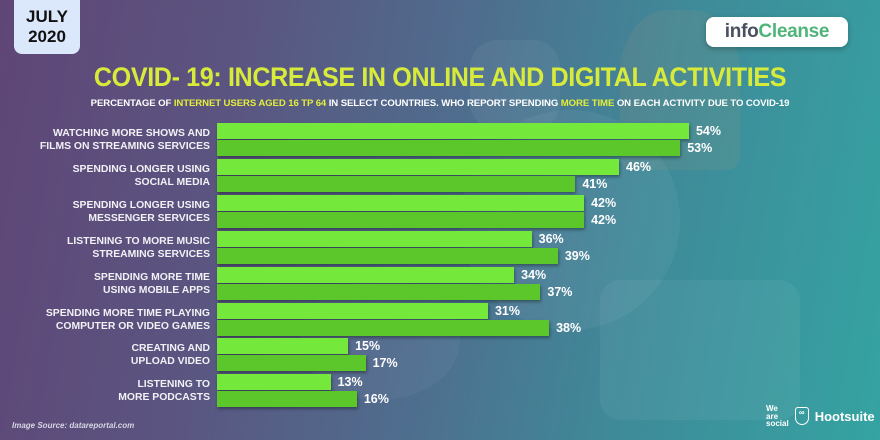 This screenshot has height=440, width=880. What do you see at coordinates (149, 218) in the screenshot?
I see `category-label-line: MESSENGER SERVICES` at bounding box center [149, 218].